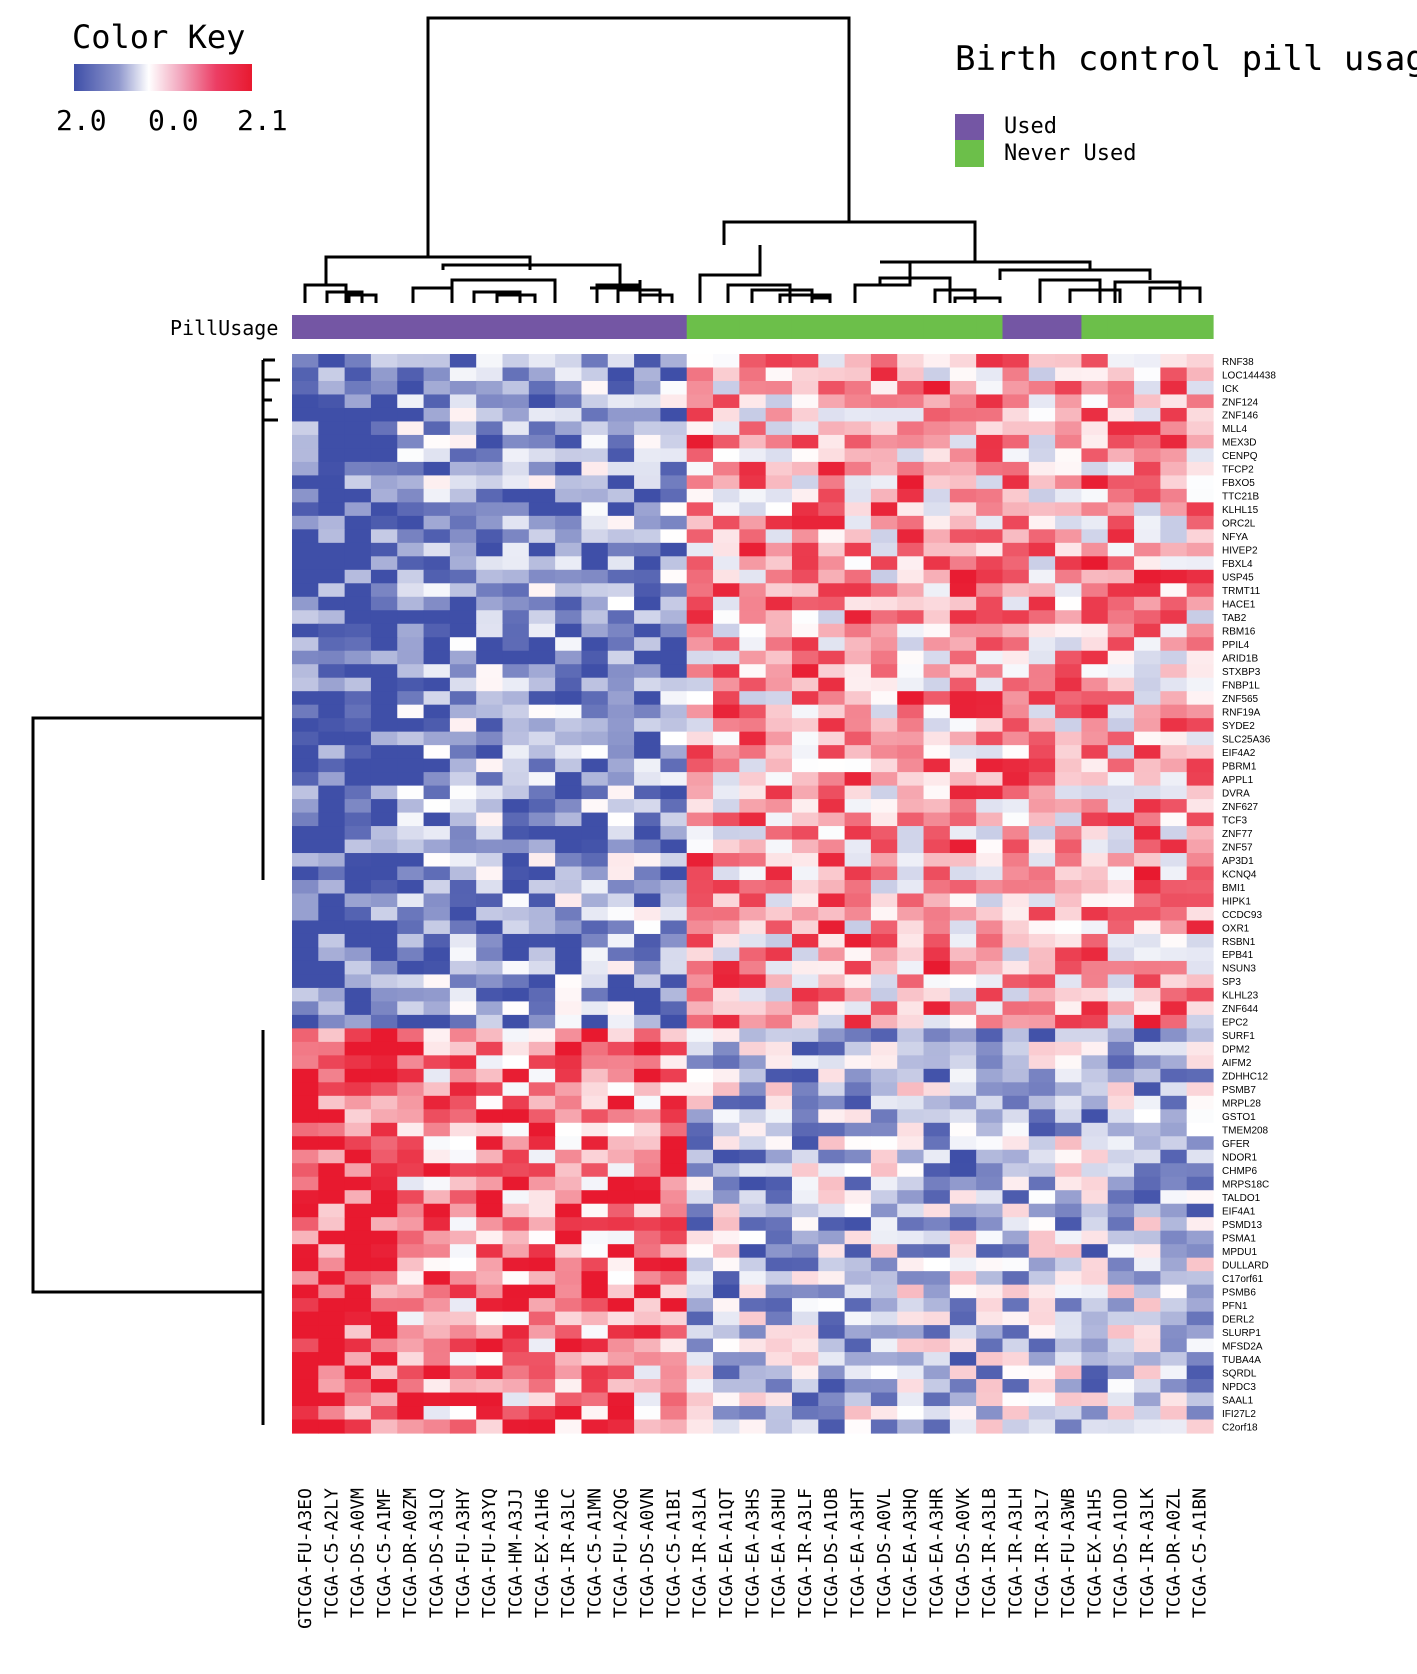 This screenshot has height=1674, width=1417. I want to click on legend-entry-used: Used, so click(1030, 126).